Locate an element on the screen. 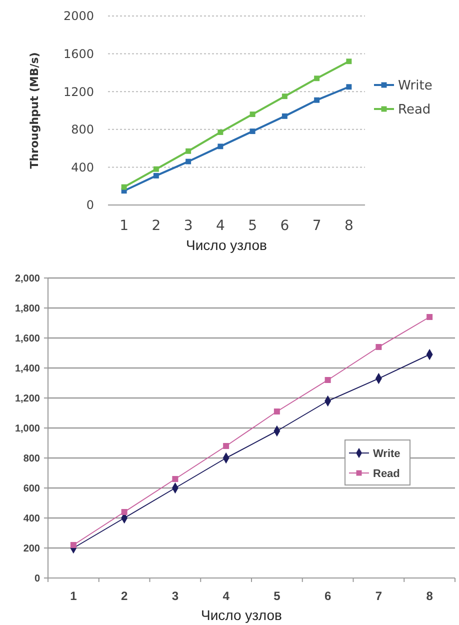 Image resolution: width=459 pixels, height=625 pixels. y-tick-label: 600 is located at coordinates (31, 489).